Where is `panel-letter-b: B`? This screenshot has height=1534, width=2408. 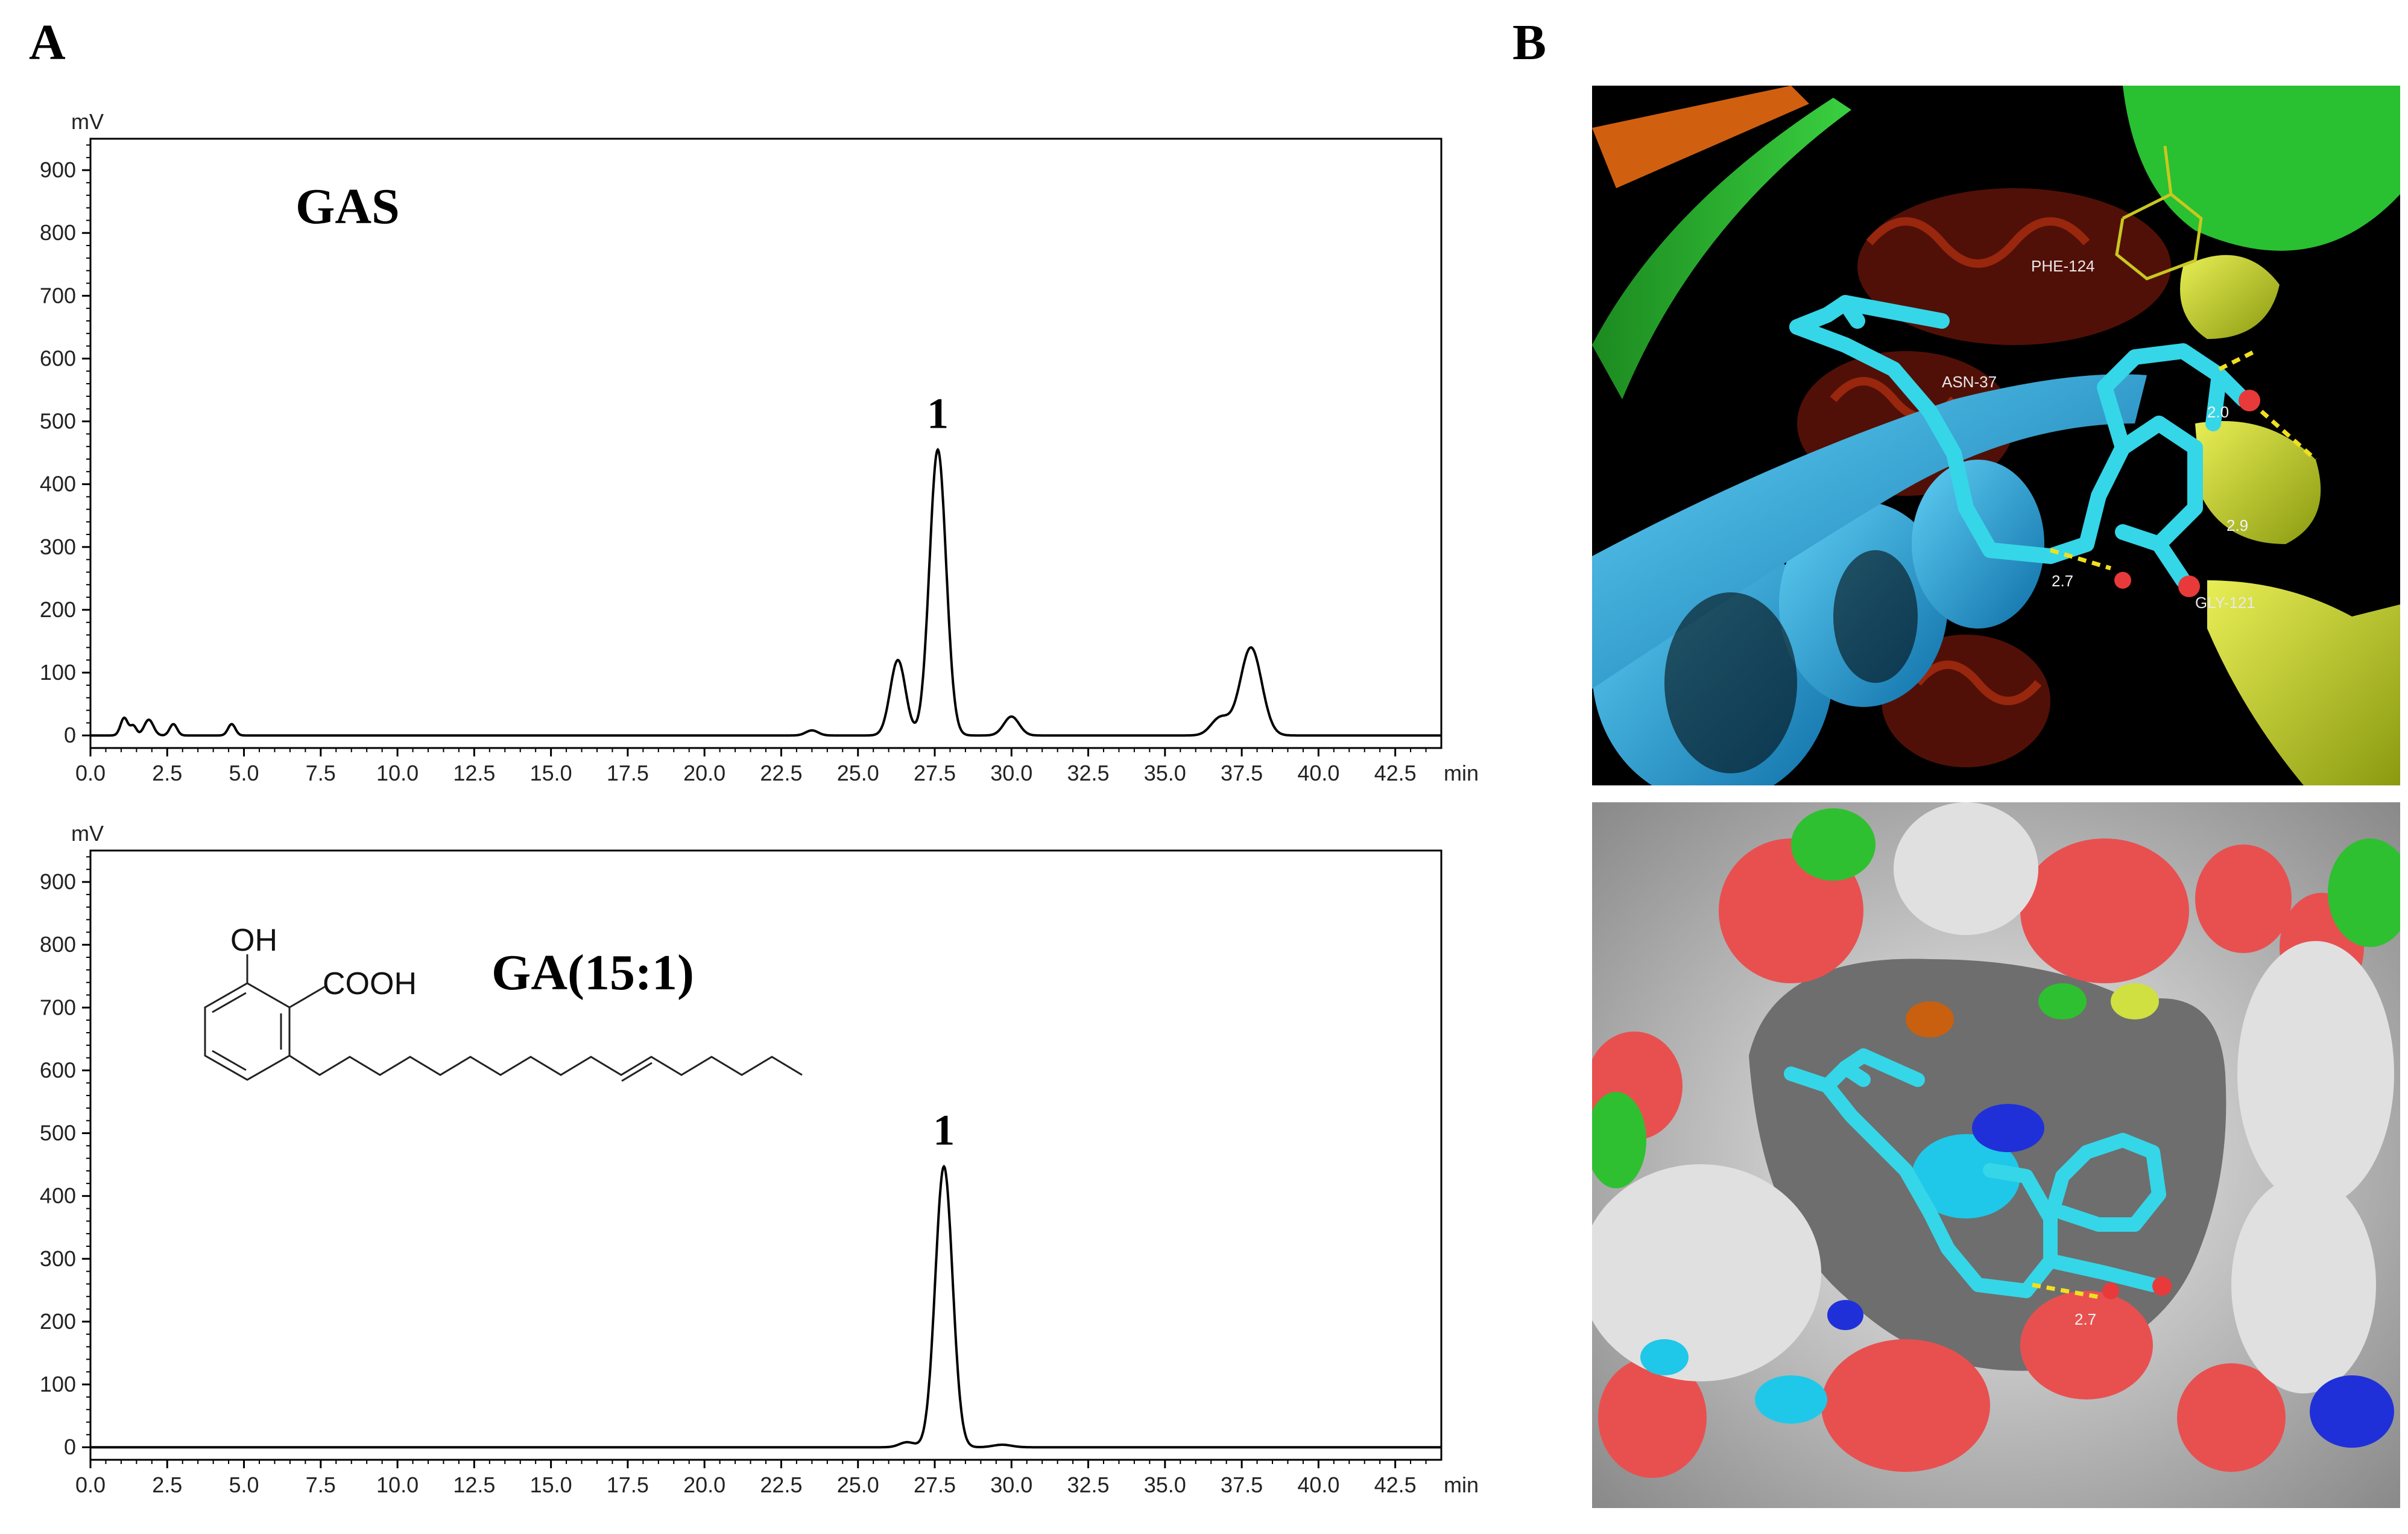 panel-letter-b: B is located at coordinates (1530, 42).